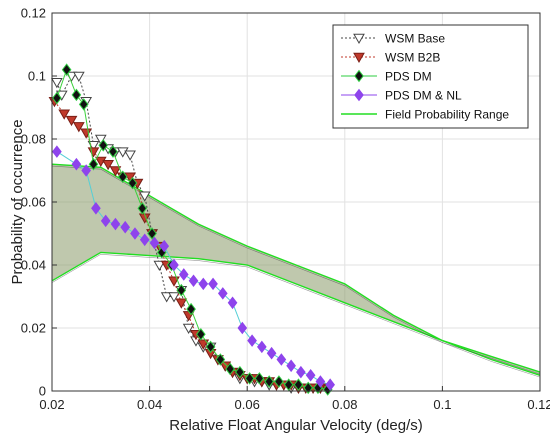 The image size is (550, 445). I want to click on legend-label: PDS DM & NL, so click(423, 96).